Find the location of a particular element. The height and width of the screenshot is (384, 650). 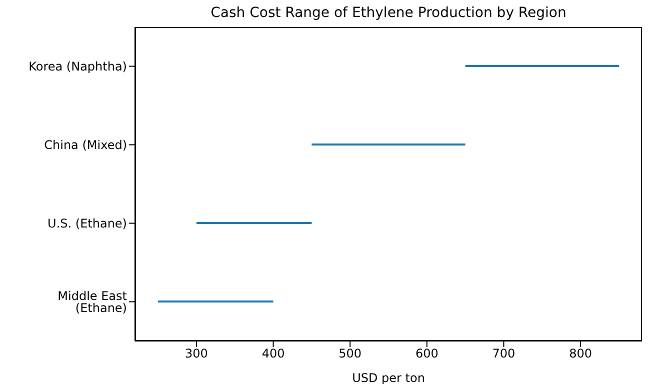

y-tick-label: Middle East (Ethane) is located at coordinates (93, 302).